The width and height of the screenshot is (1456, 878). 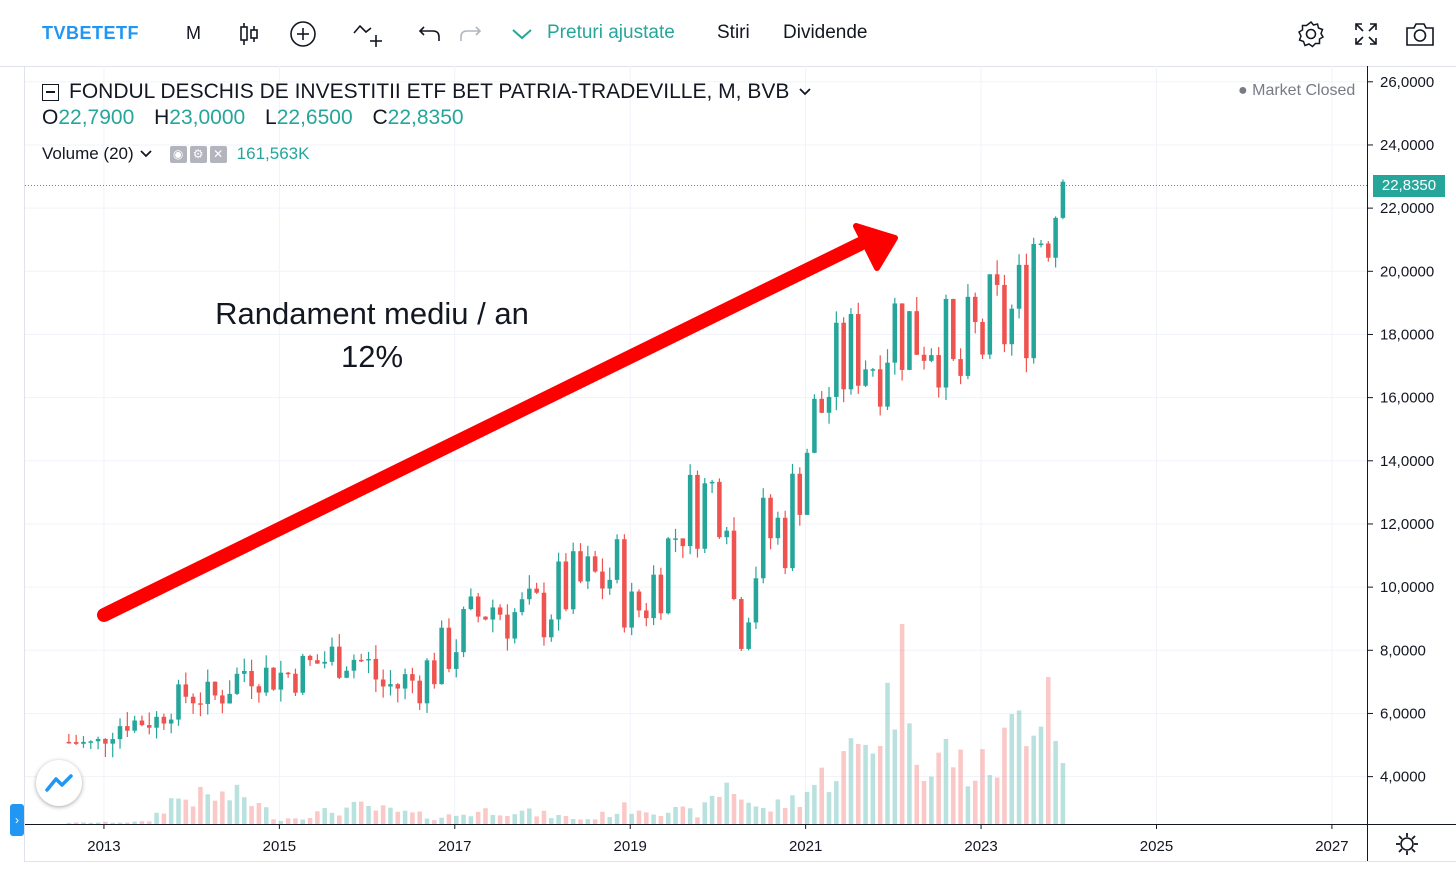 I want to click on y-tick-label: 8,0000, so click(x=1403, y=650).